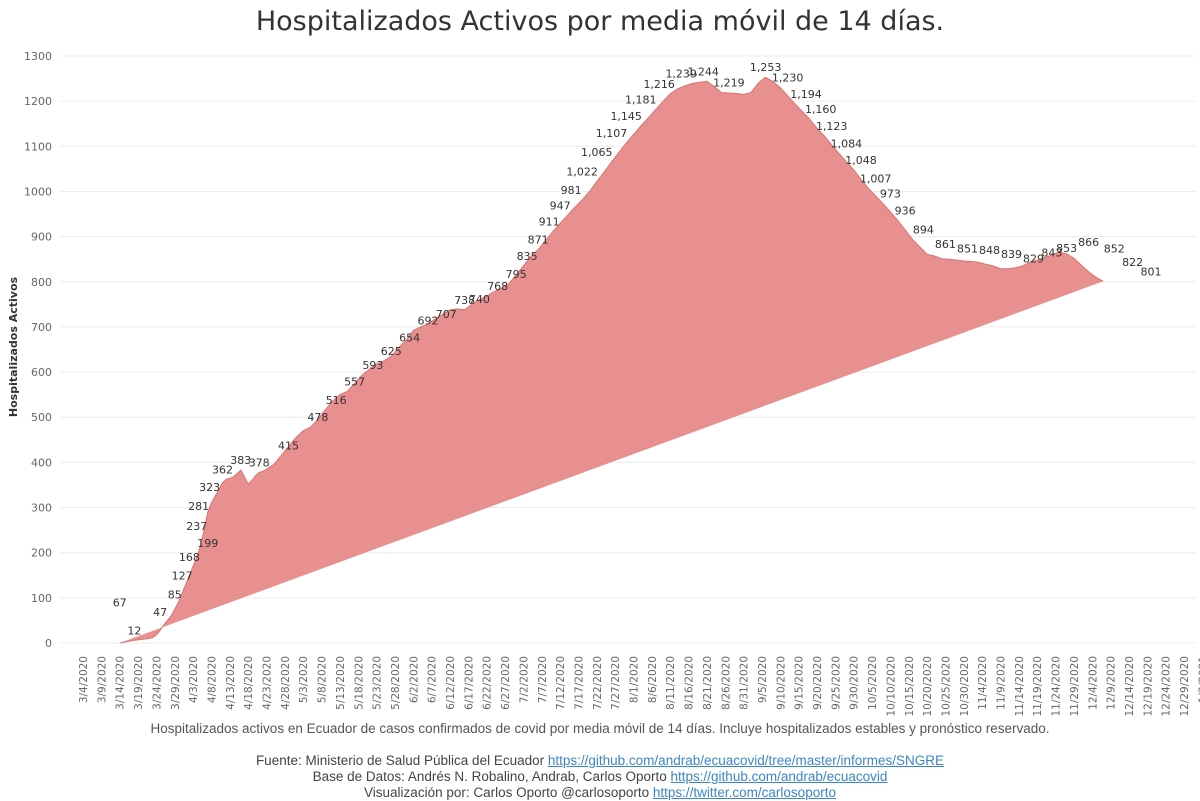 The height and width of the screenshot is (801, 1200). I want to click on data-label: 692, so click(428, 321).